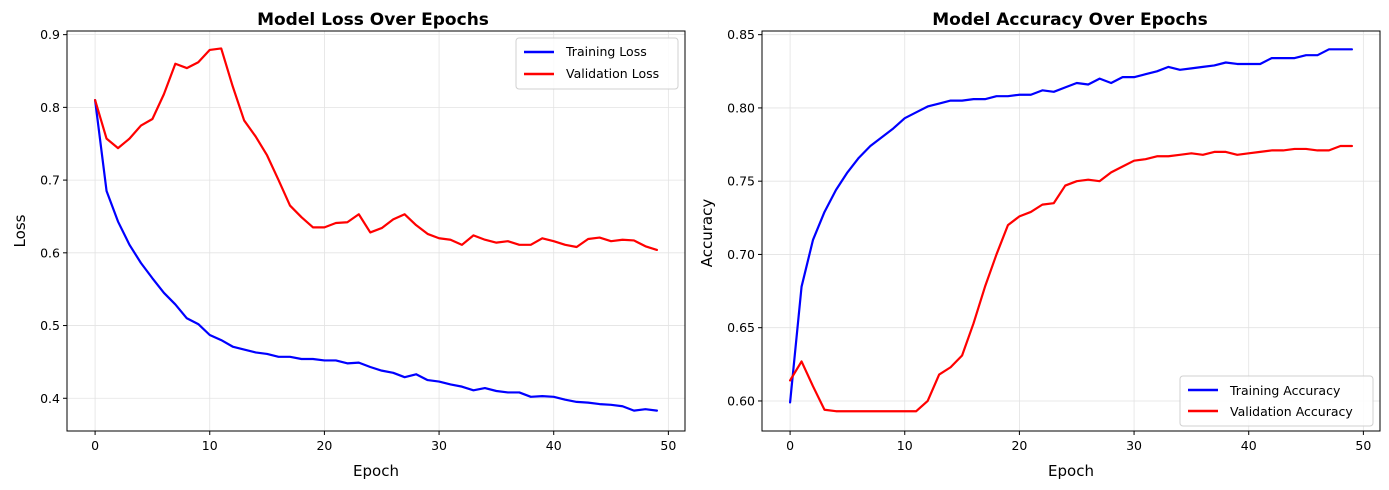 This screenshot has width=1389, height=490. What do you see at coordinates (50, 180) in the screenshot?
I see `loss-y-tick-label: 0.7` at bounding box center [50, 180].